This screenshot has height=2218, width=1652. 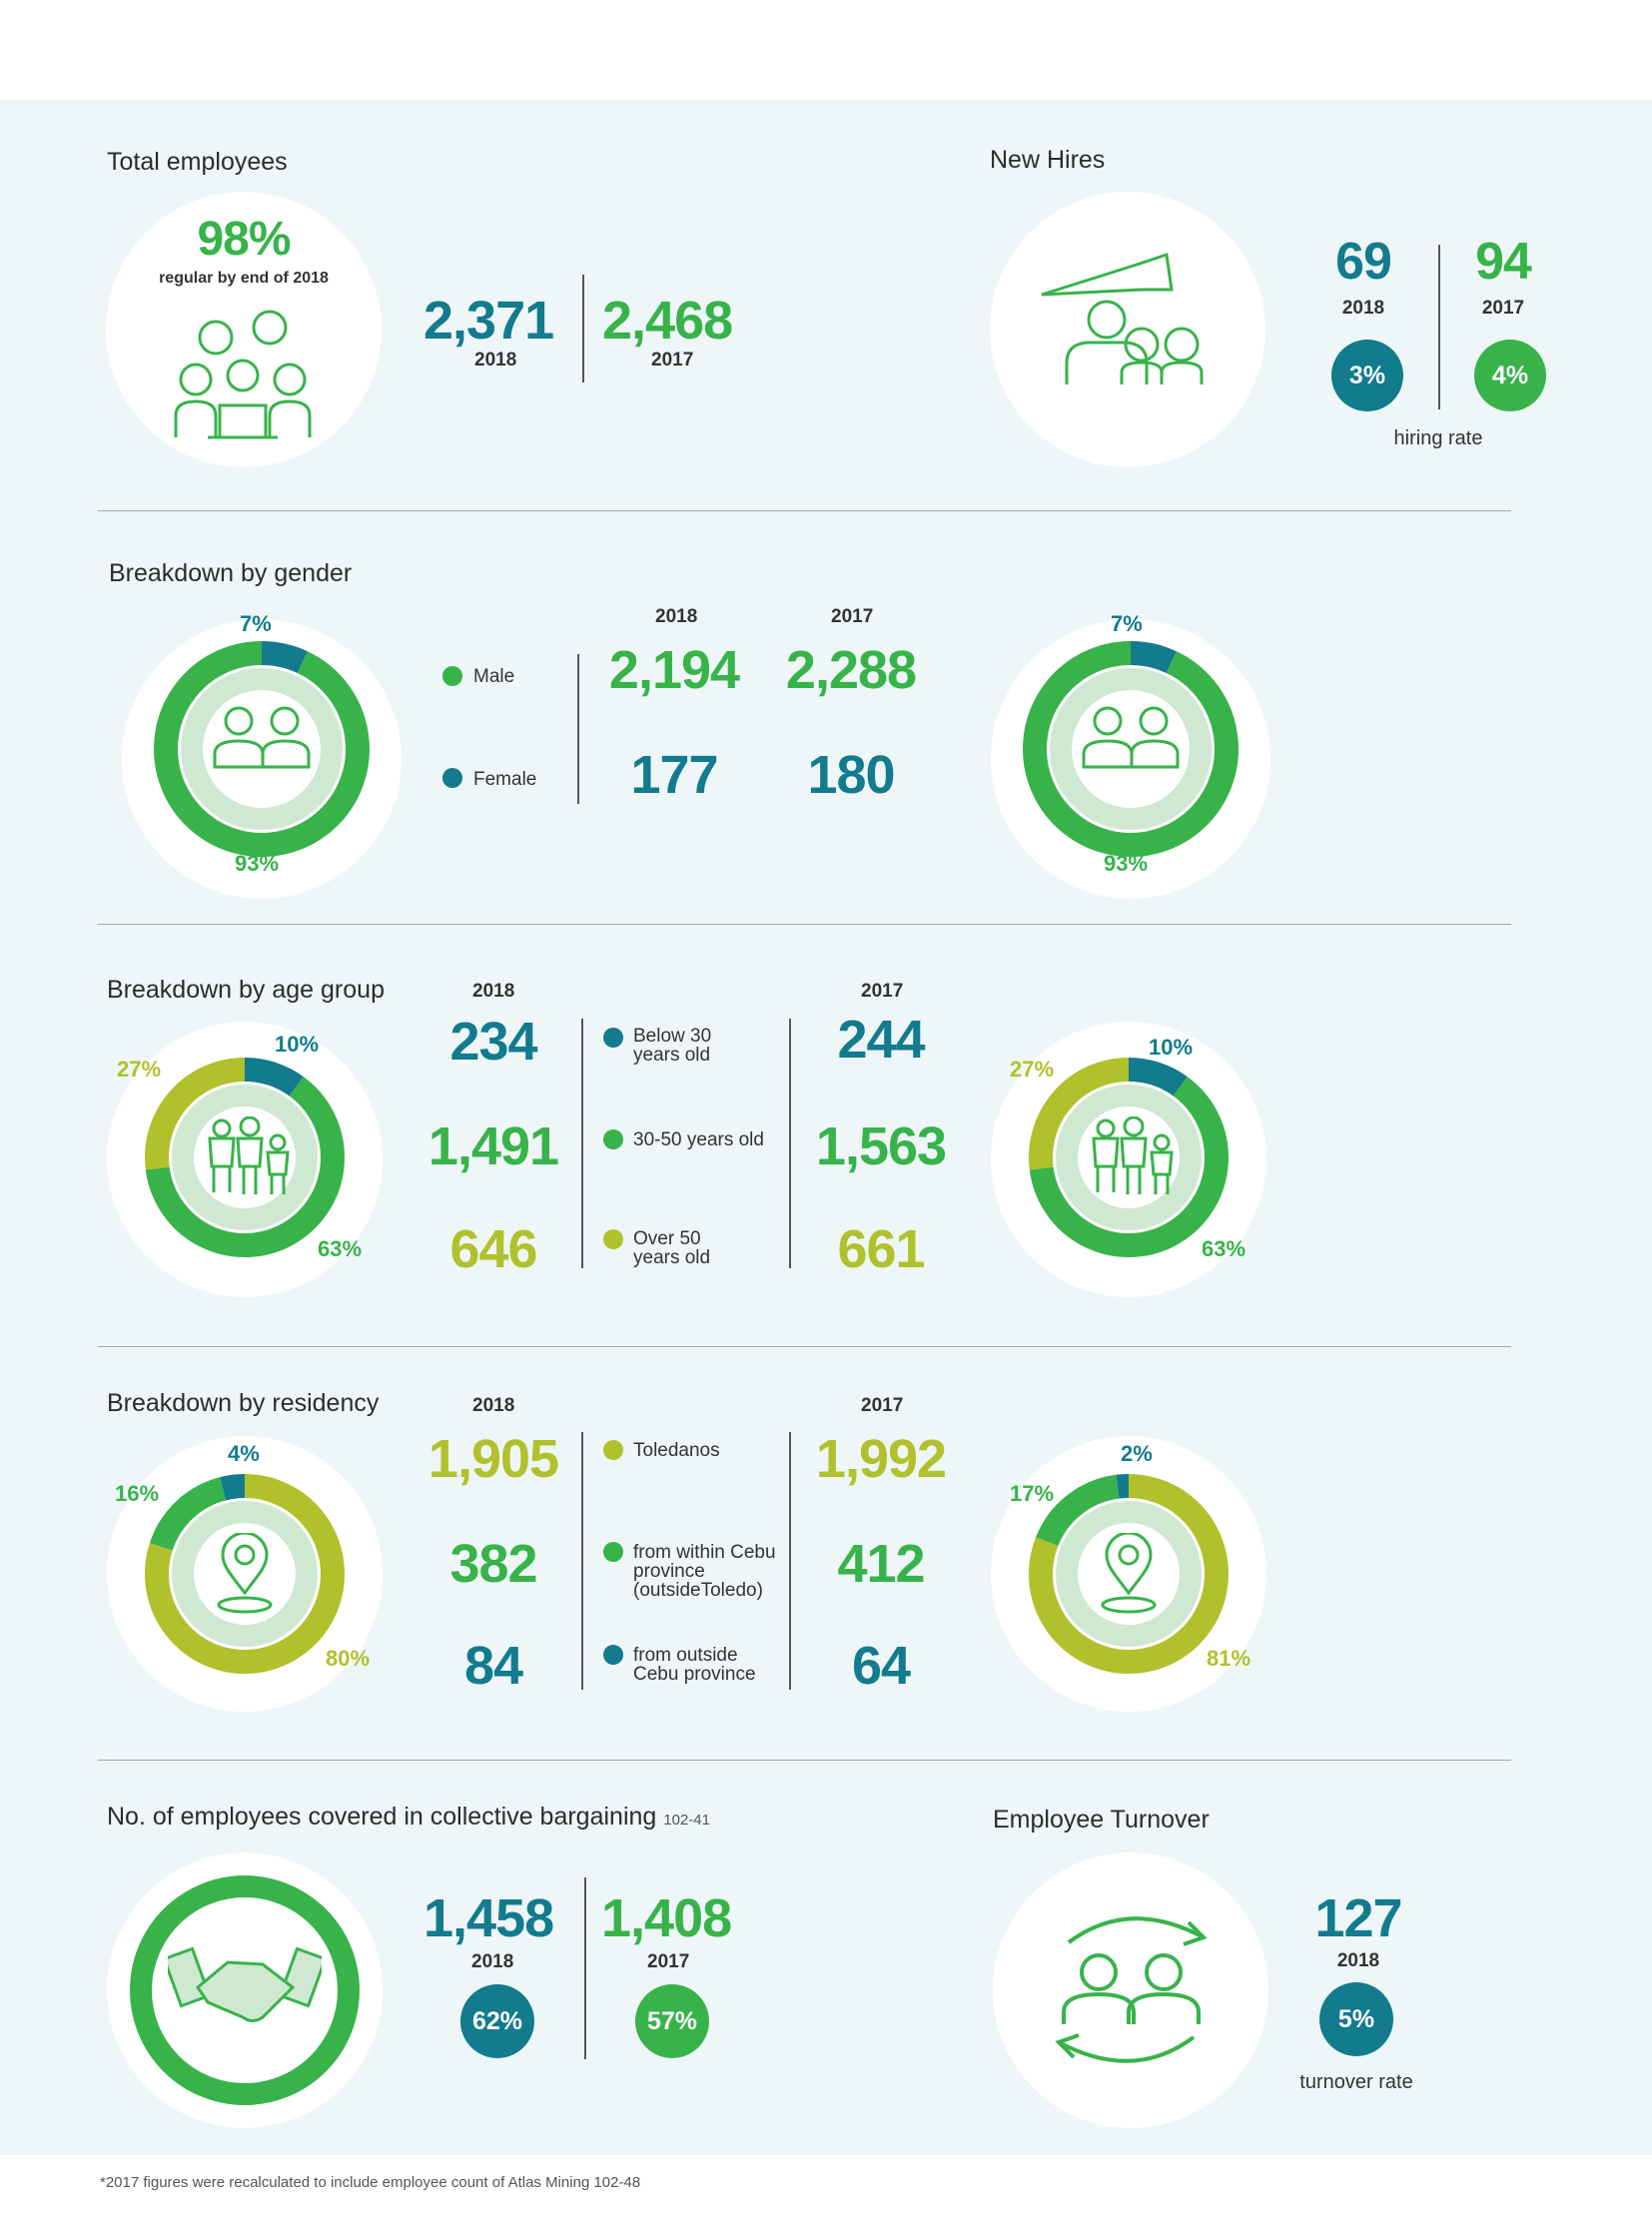 I want to click on female-pct-2017: 7%, so click(x=1127, y=623).